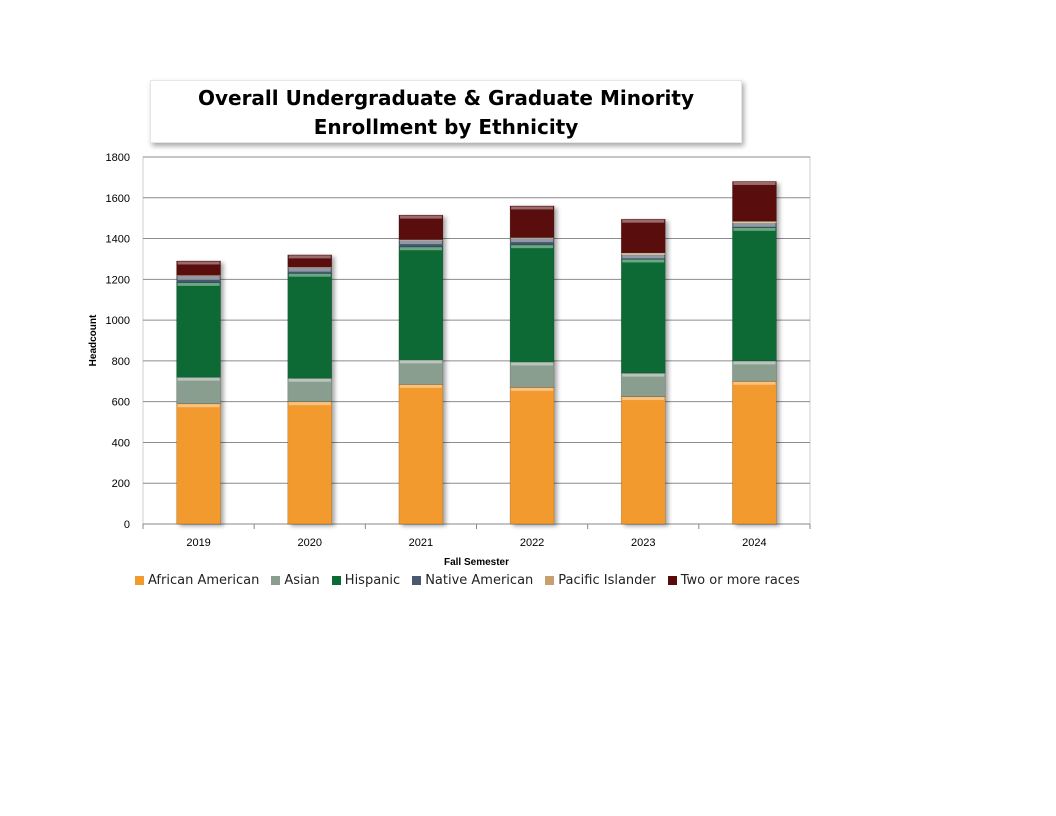 This screenshot has width=1056, height=816. Describe the element at coordinates (204, 580) in the screenshot. I see `legend-label: African American` at that location.